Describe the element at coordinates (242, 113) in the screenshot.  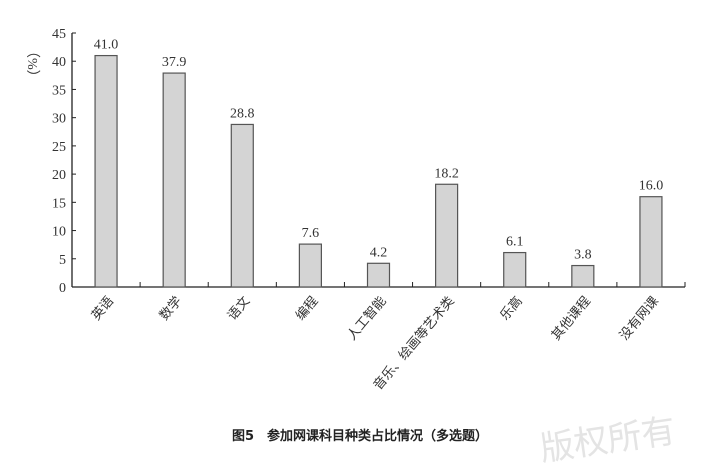
I see `data-label: 28.8` at that location.